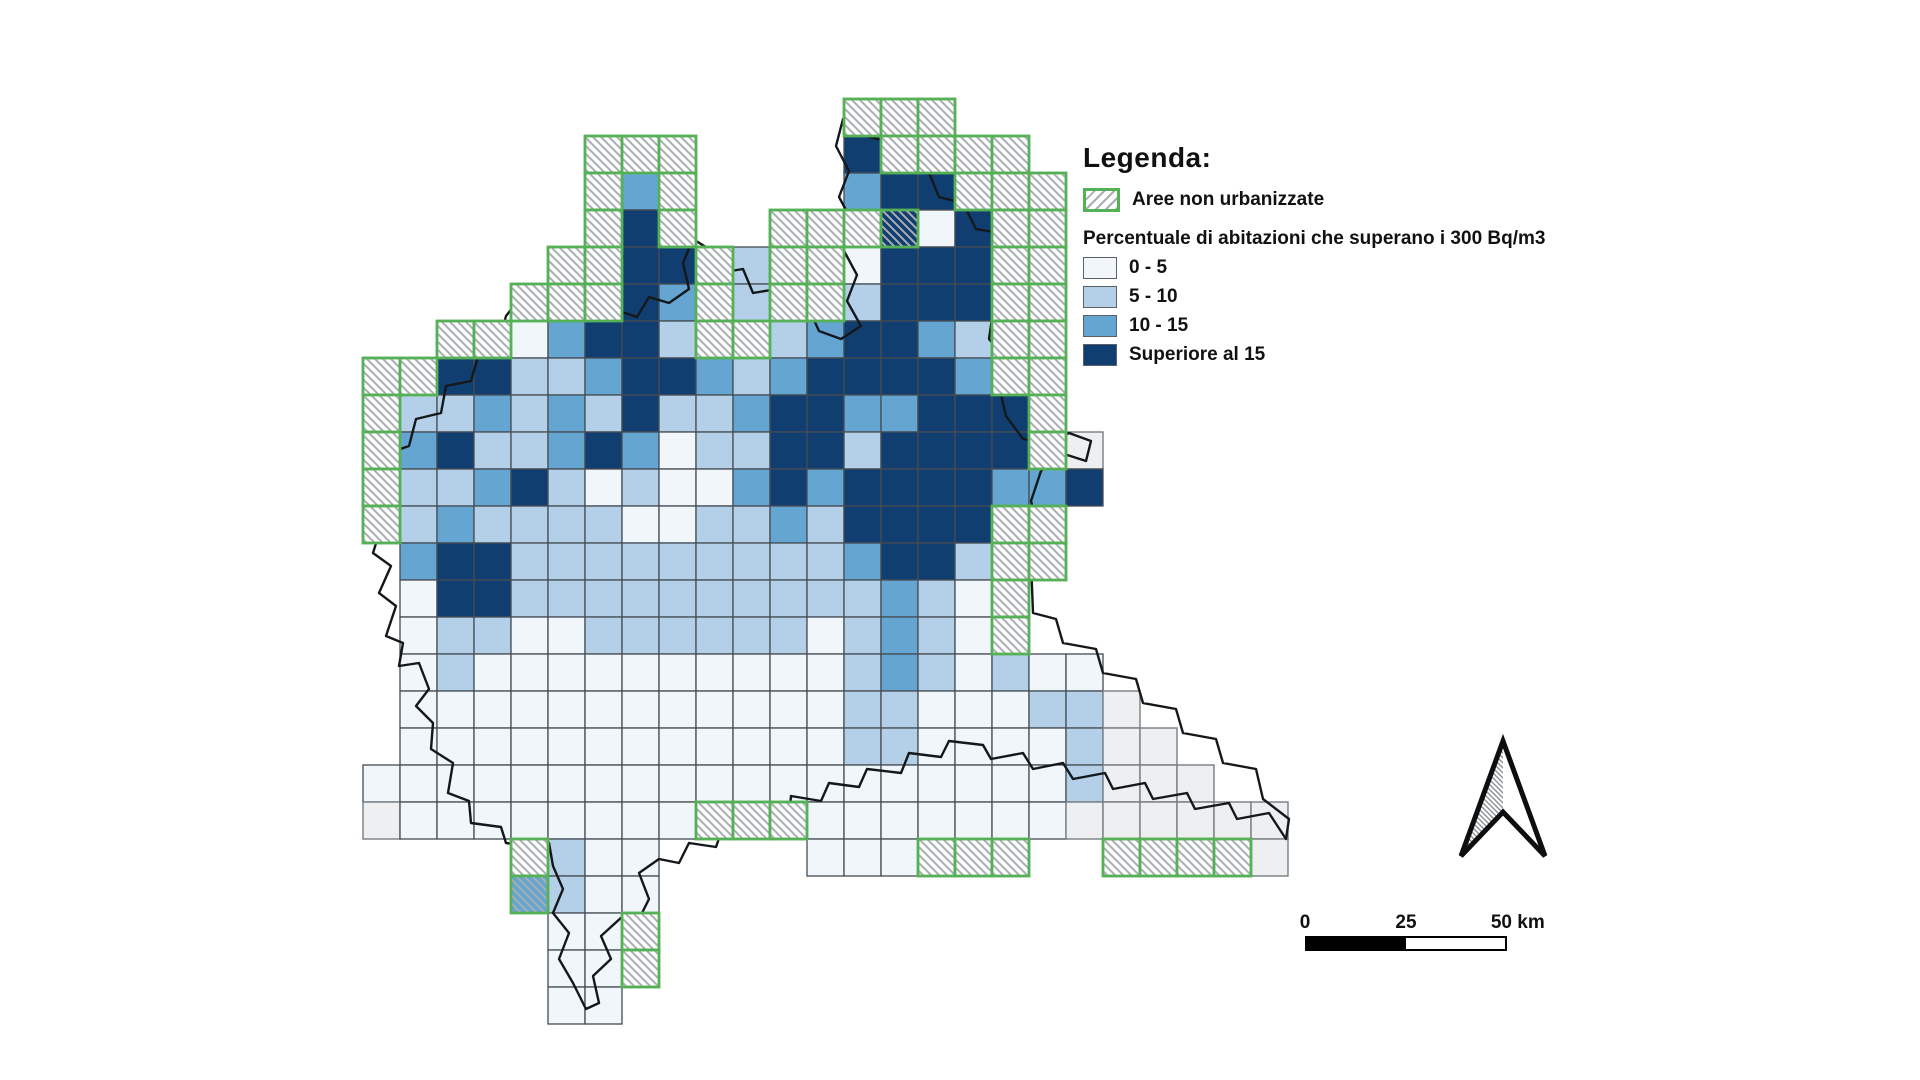  Describe the element at coordinates (1422, 924) in the screenshot. I see `scale-bar-ticks: 0 25 50 km` at that location.